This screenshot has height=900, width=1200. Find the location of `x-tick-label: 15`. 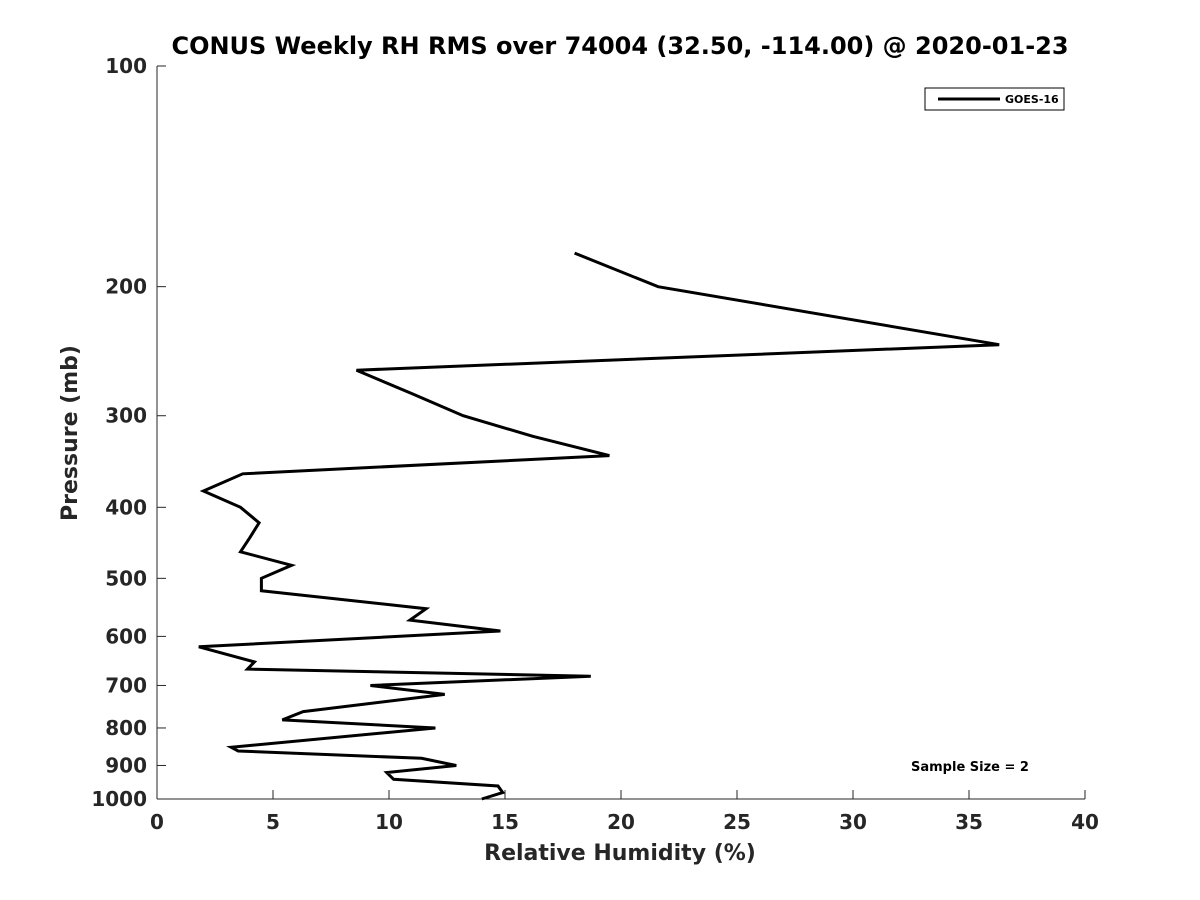

x-tick-label: 15 is located at coordinates (505, 822).